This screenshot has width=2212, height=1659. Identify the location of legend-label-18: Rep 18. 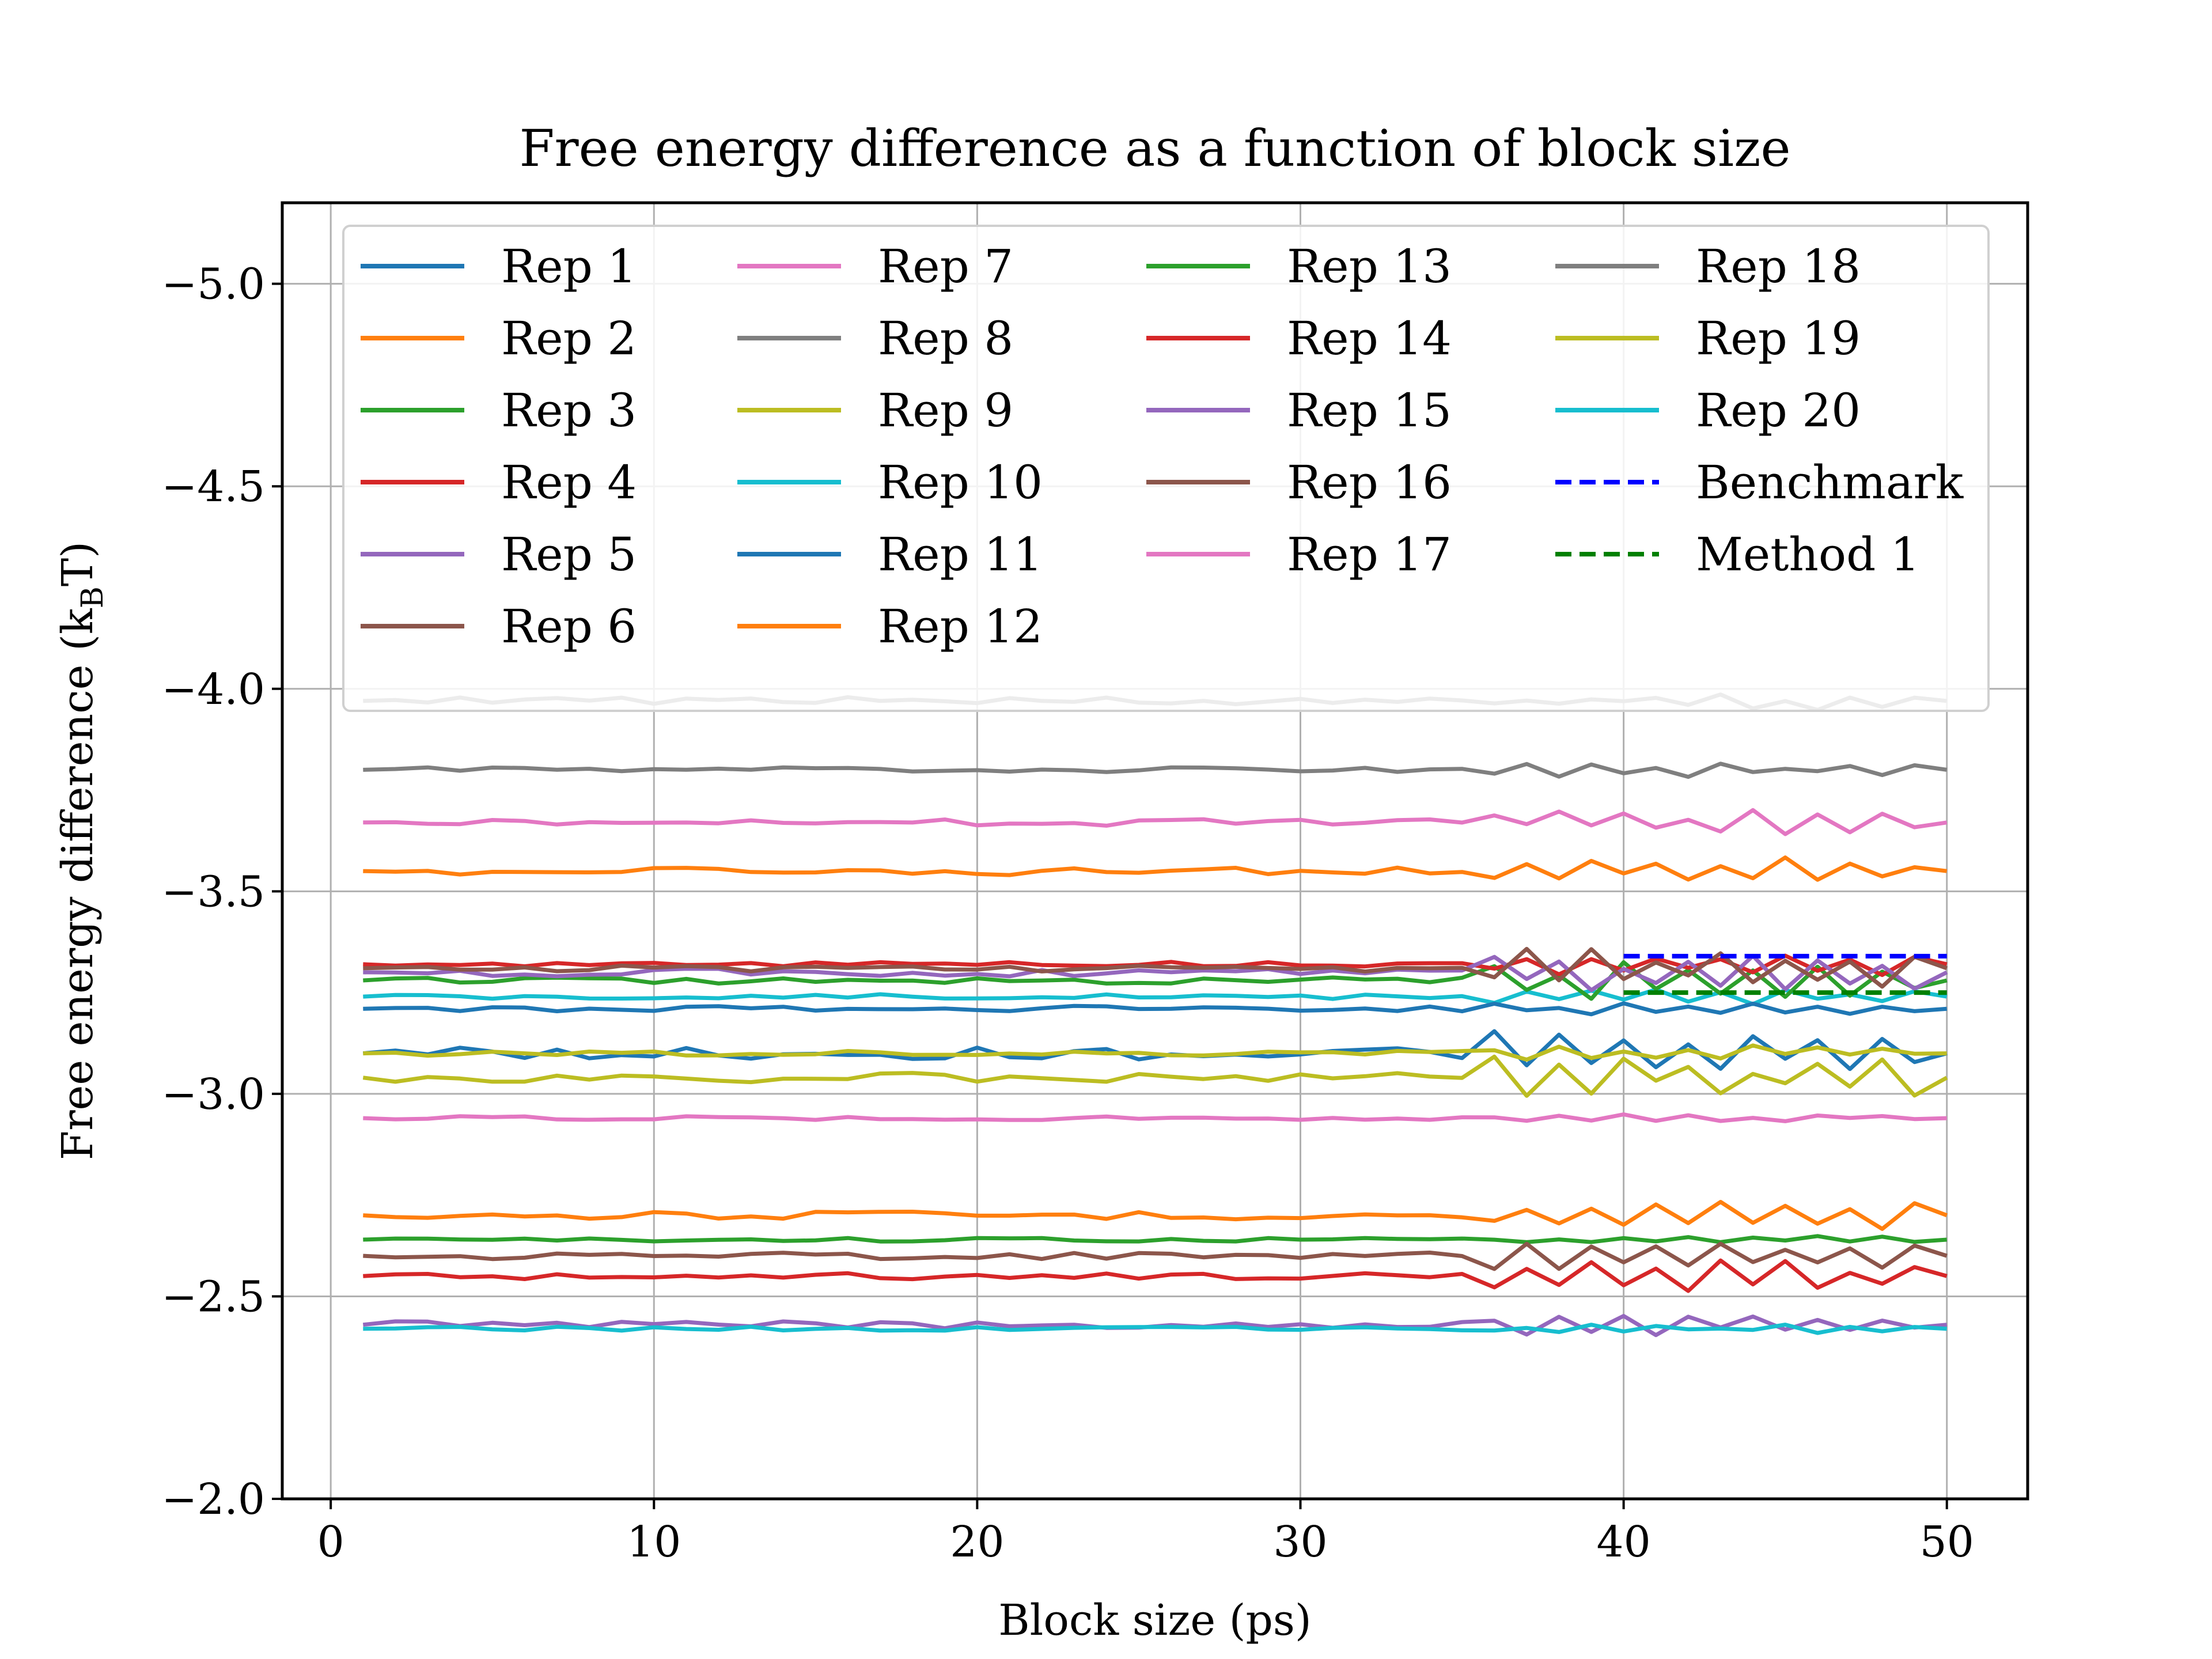
(1778, 266).